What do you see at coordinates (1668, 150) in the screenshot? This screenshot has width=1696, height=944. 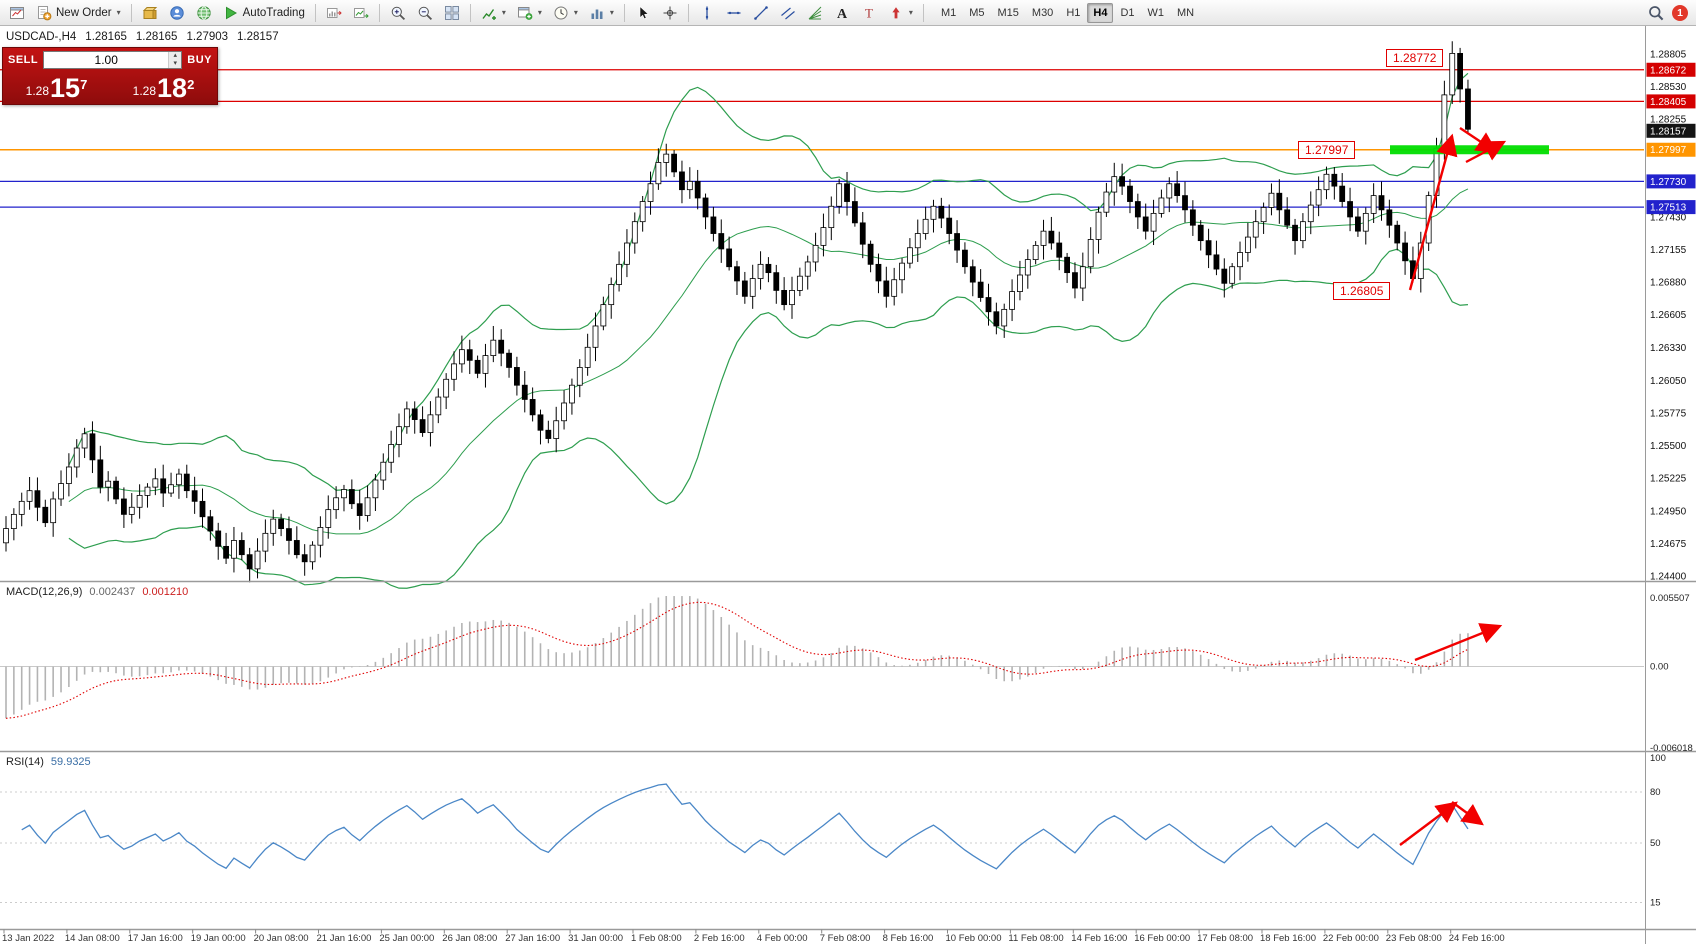 I see `price-badge-label: 1.27997` at bounding box center [1668, 150].